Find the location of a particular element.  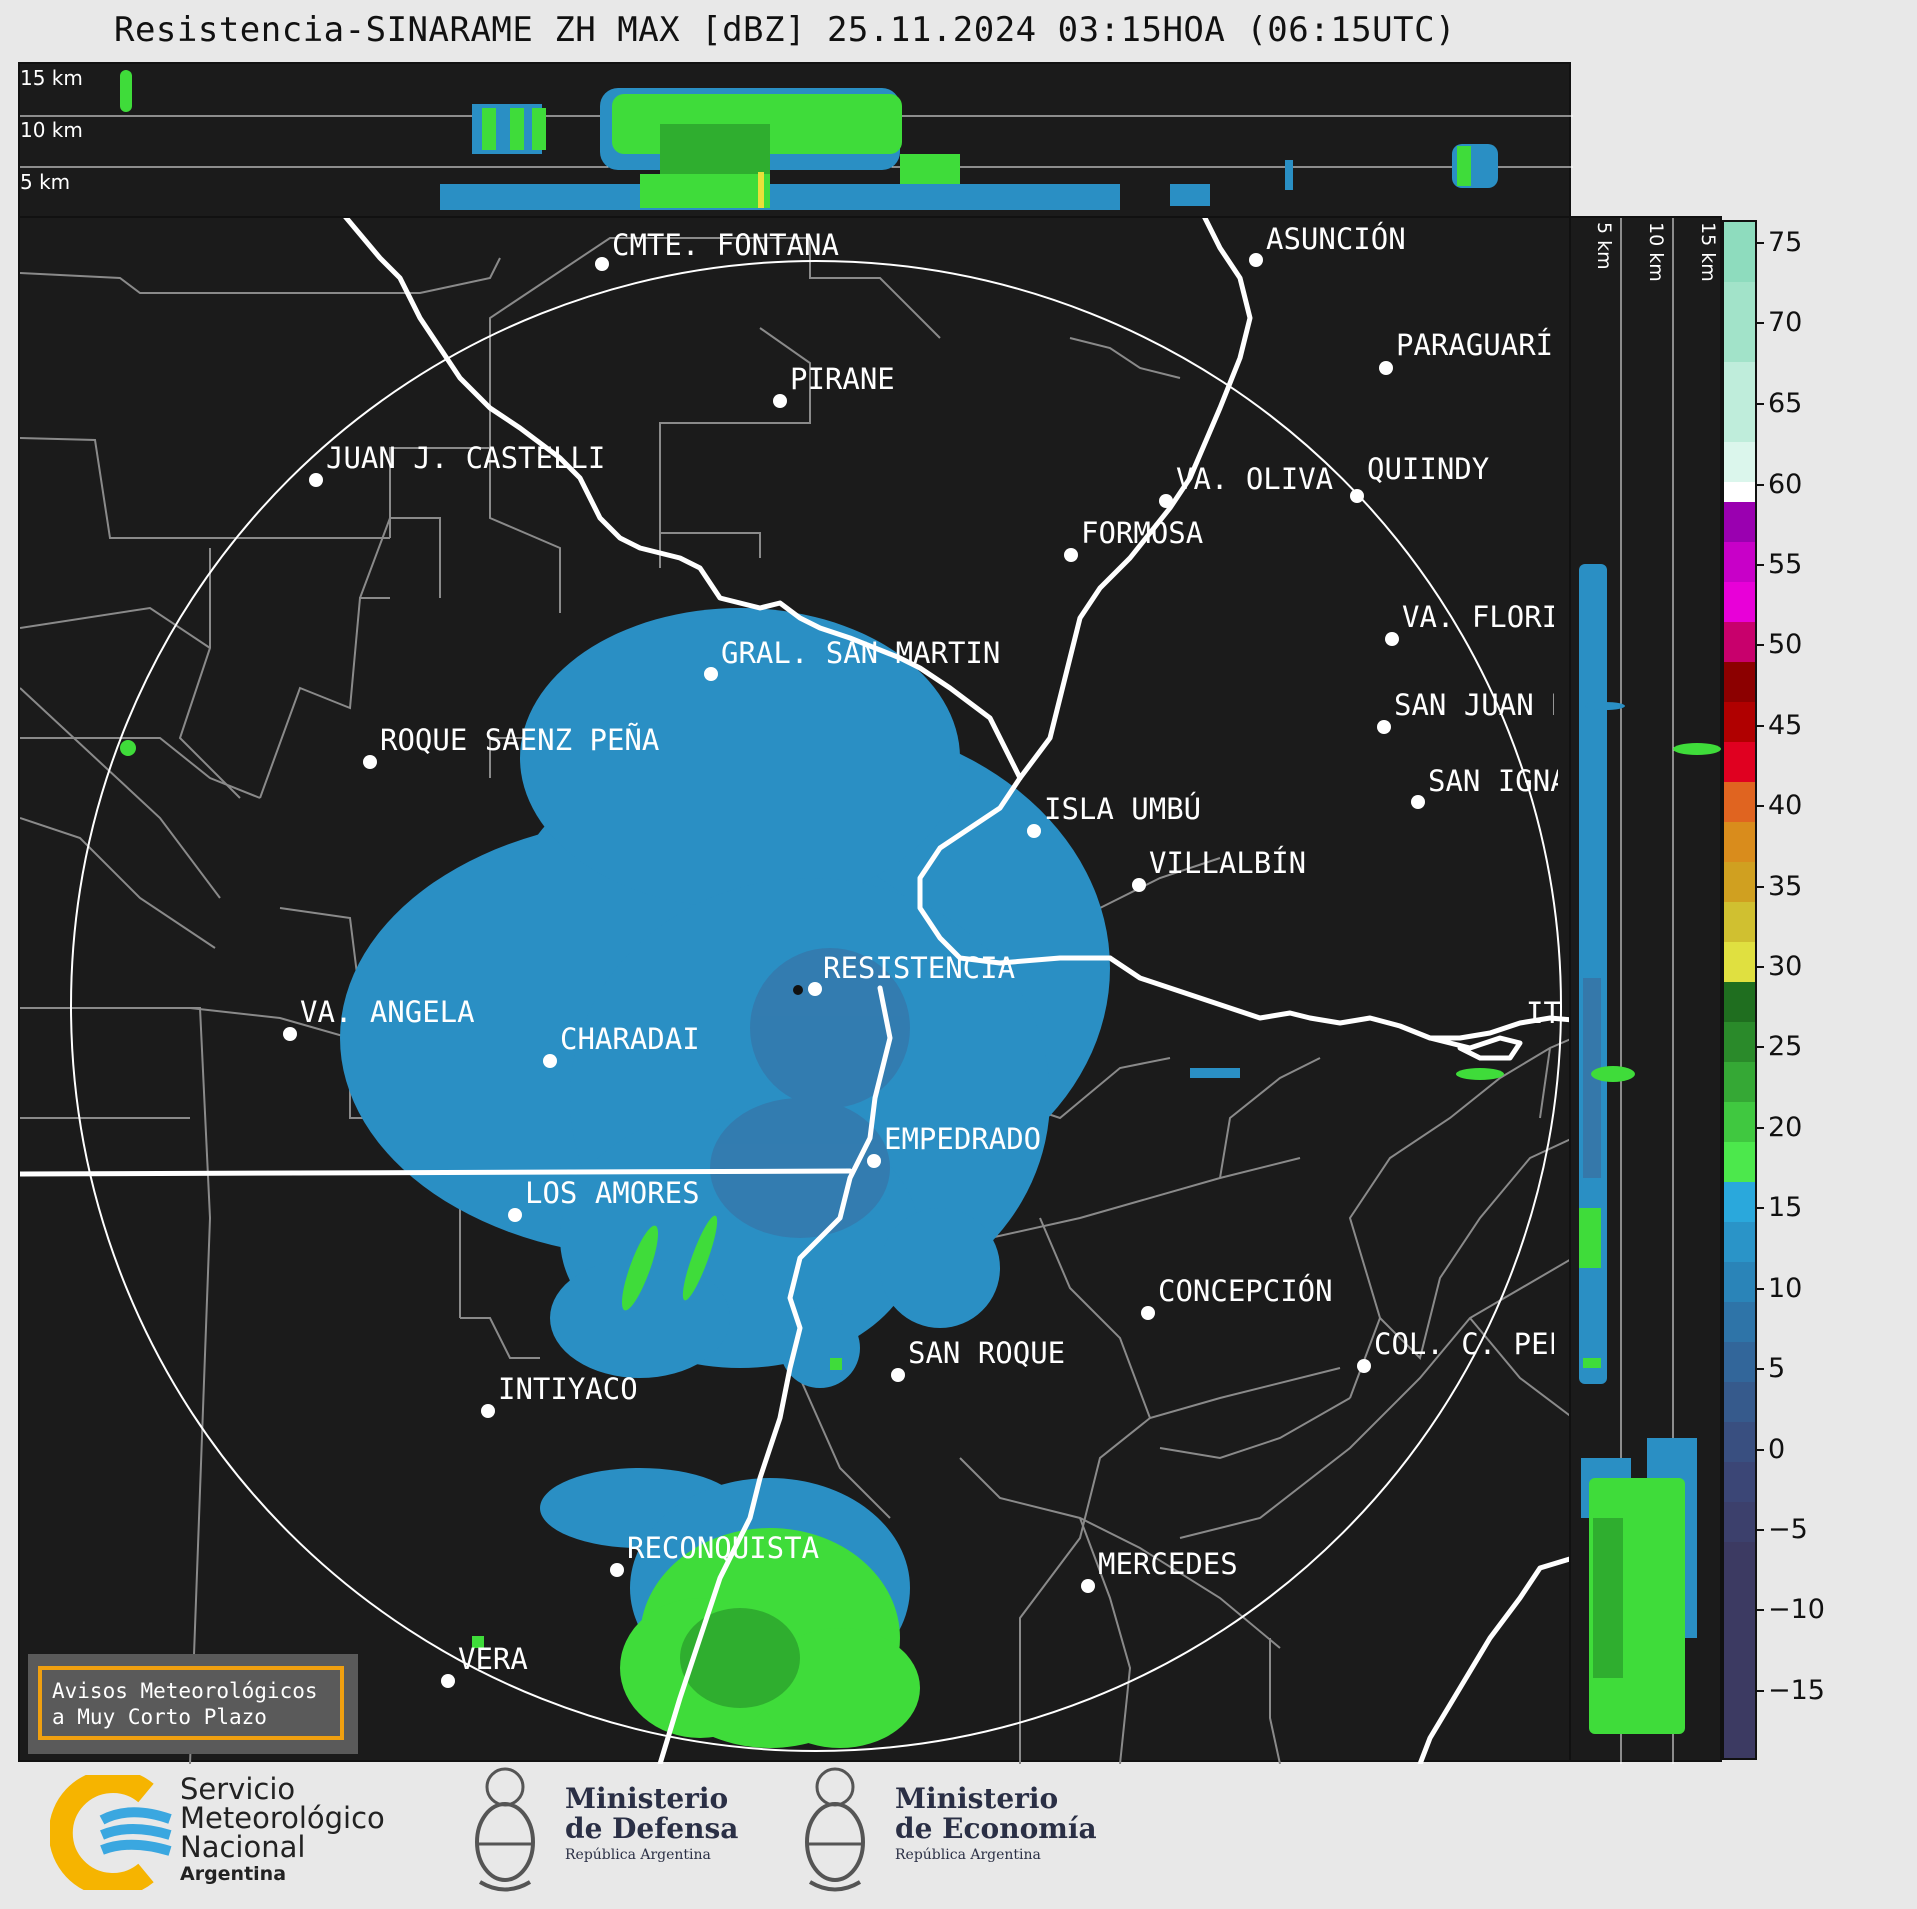

colorbar-tick: 65 is located at coordinates (1785, 403).